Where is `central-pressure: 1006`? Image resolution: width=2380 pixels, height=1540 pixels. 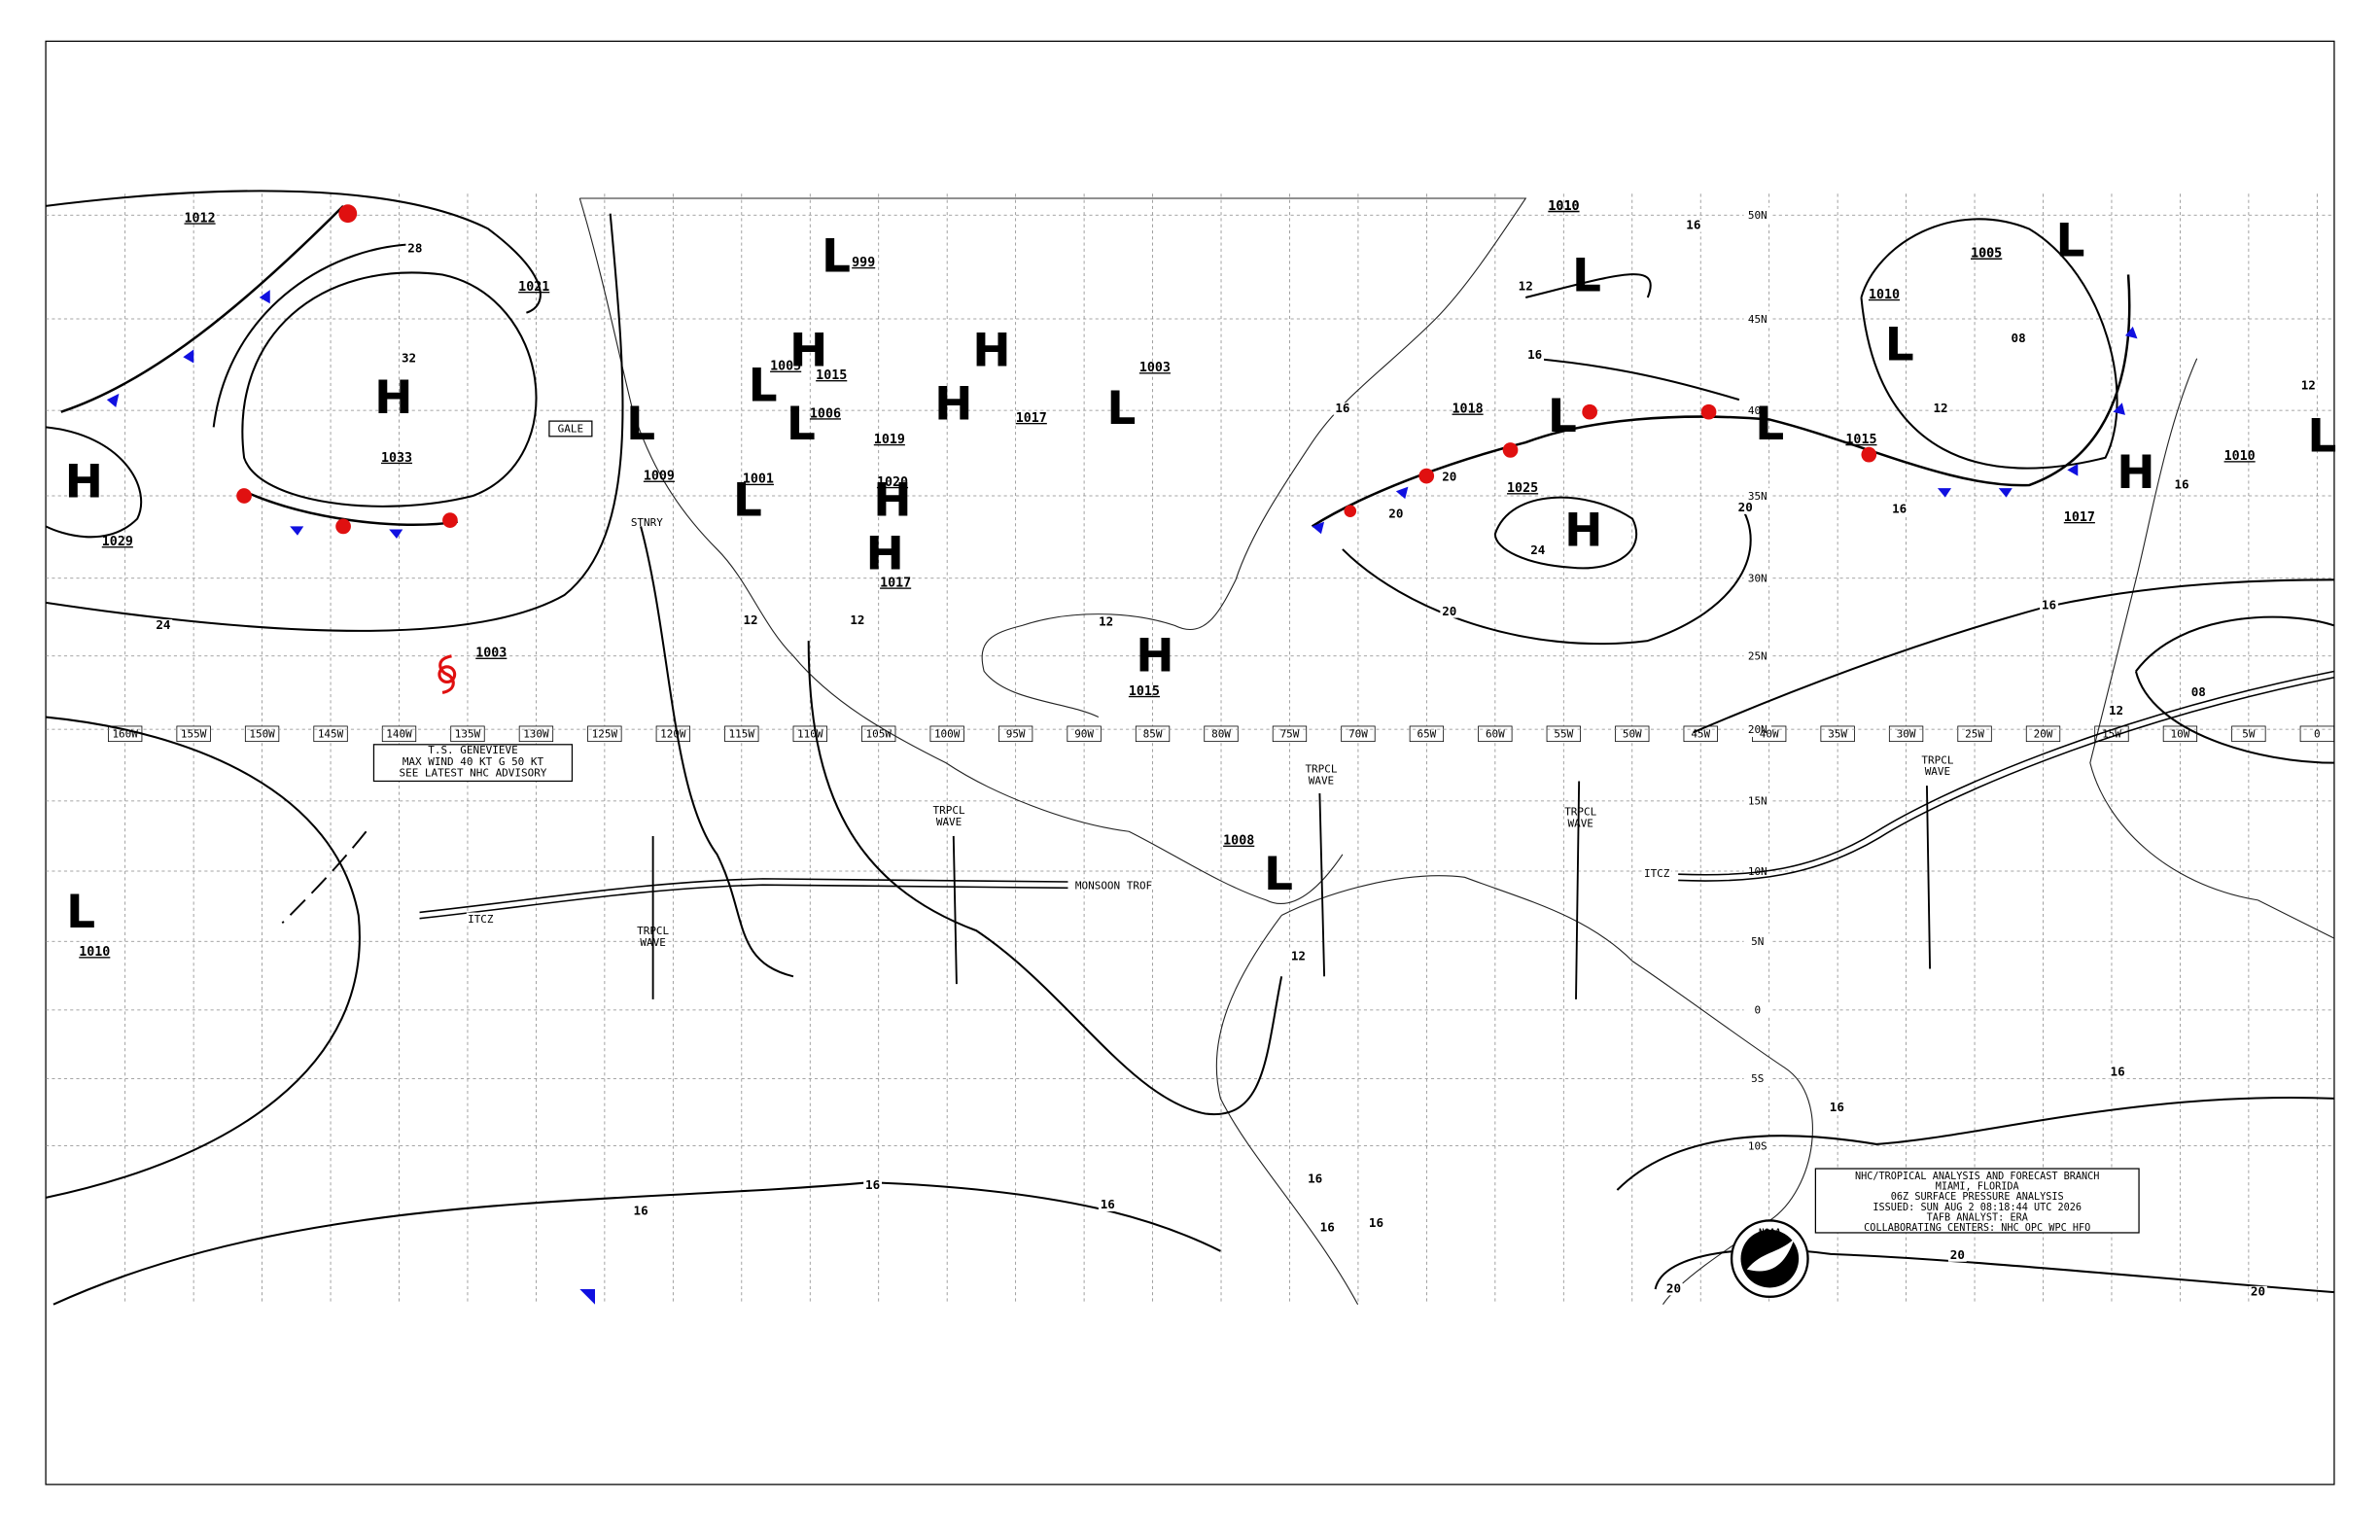
central-pressure: 1006 is located at coordinates (825, 413).